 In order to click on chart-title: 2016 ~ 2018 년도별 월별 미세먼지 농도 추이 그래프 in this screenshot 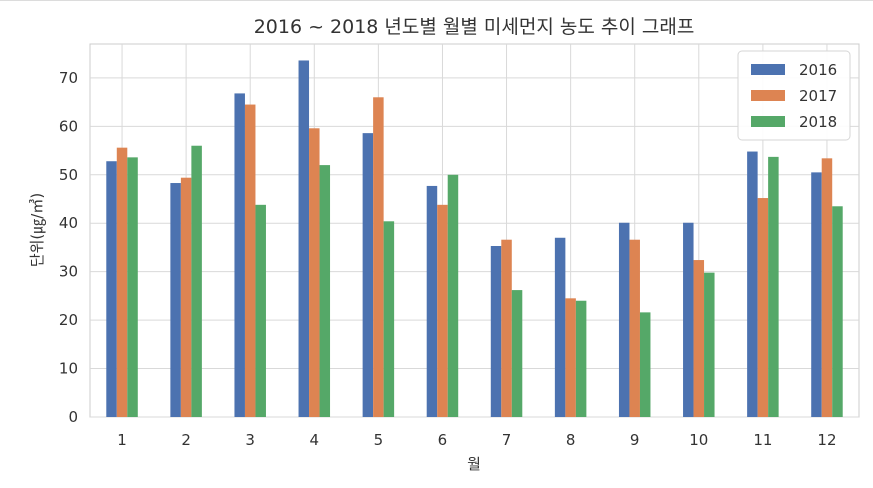, I will do `click(474, 27)`.